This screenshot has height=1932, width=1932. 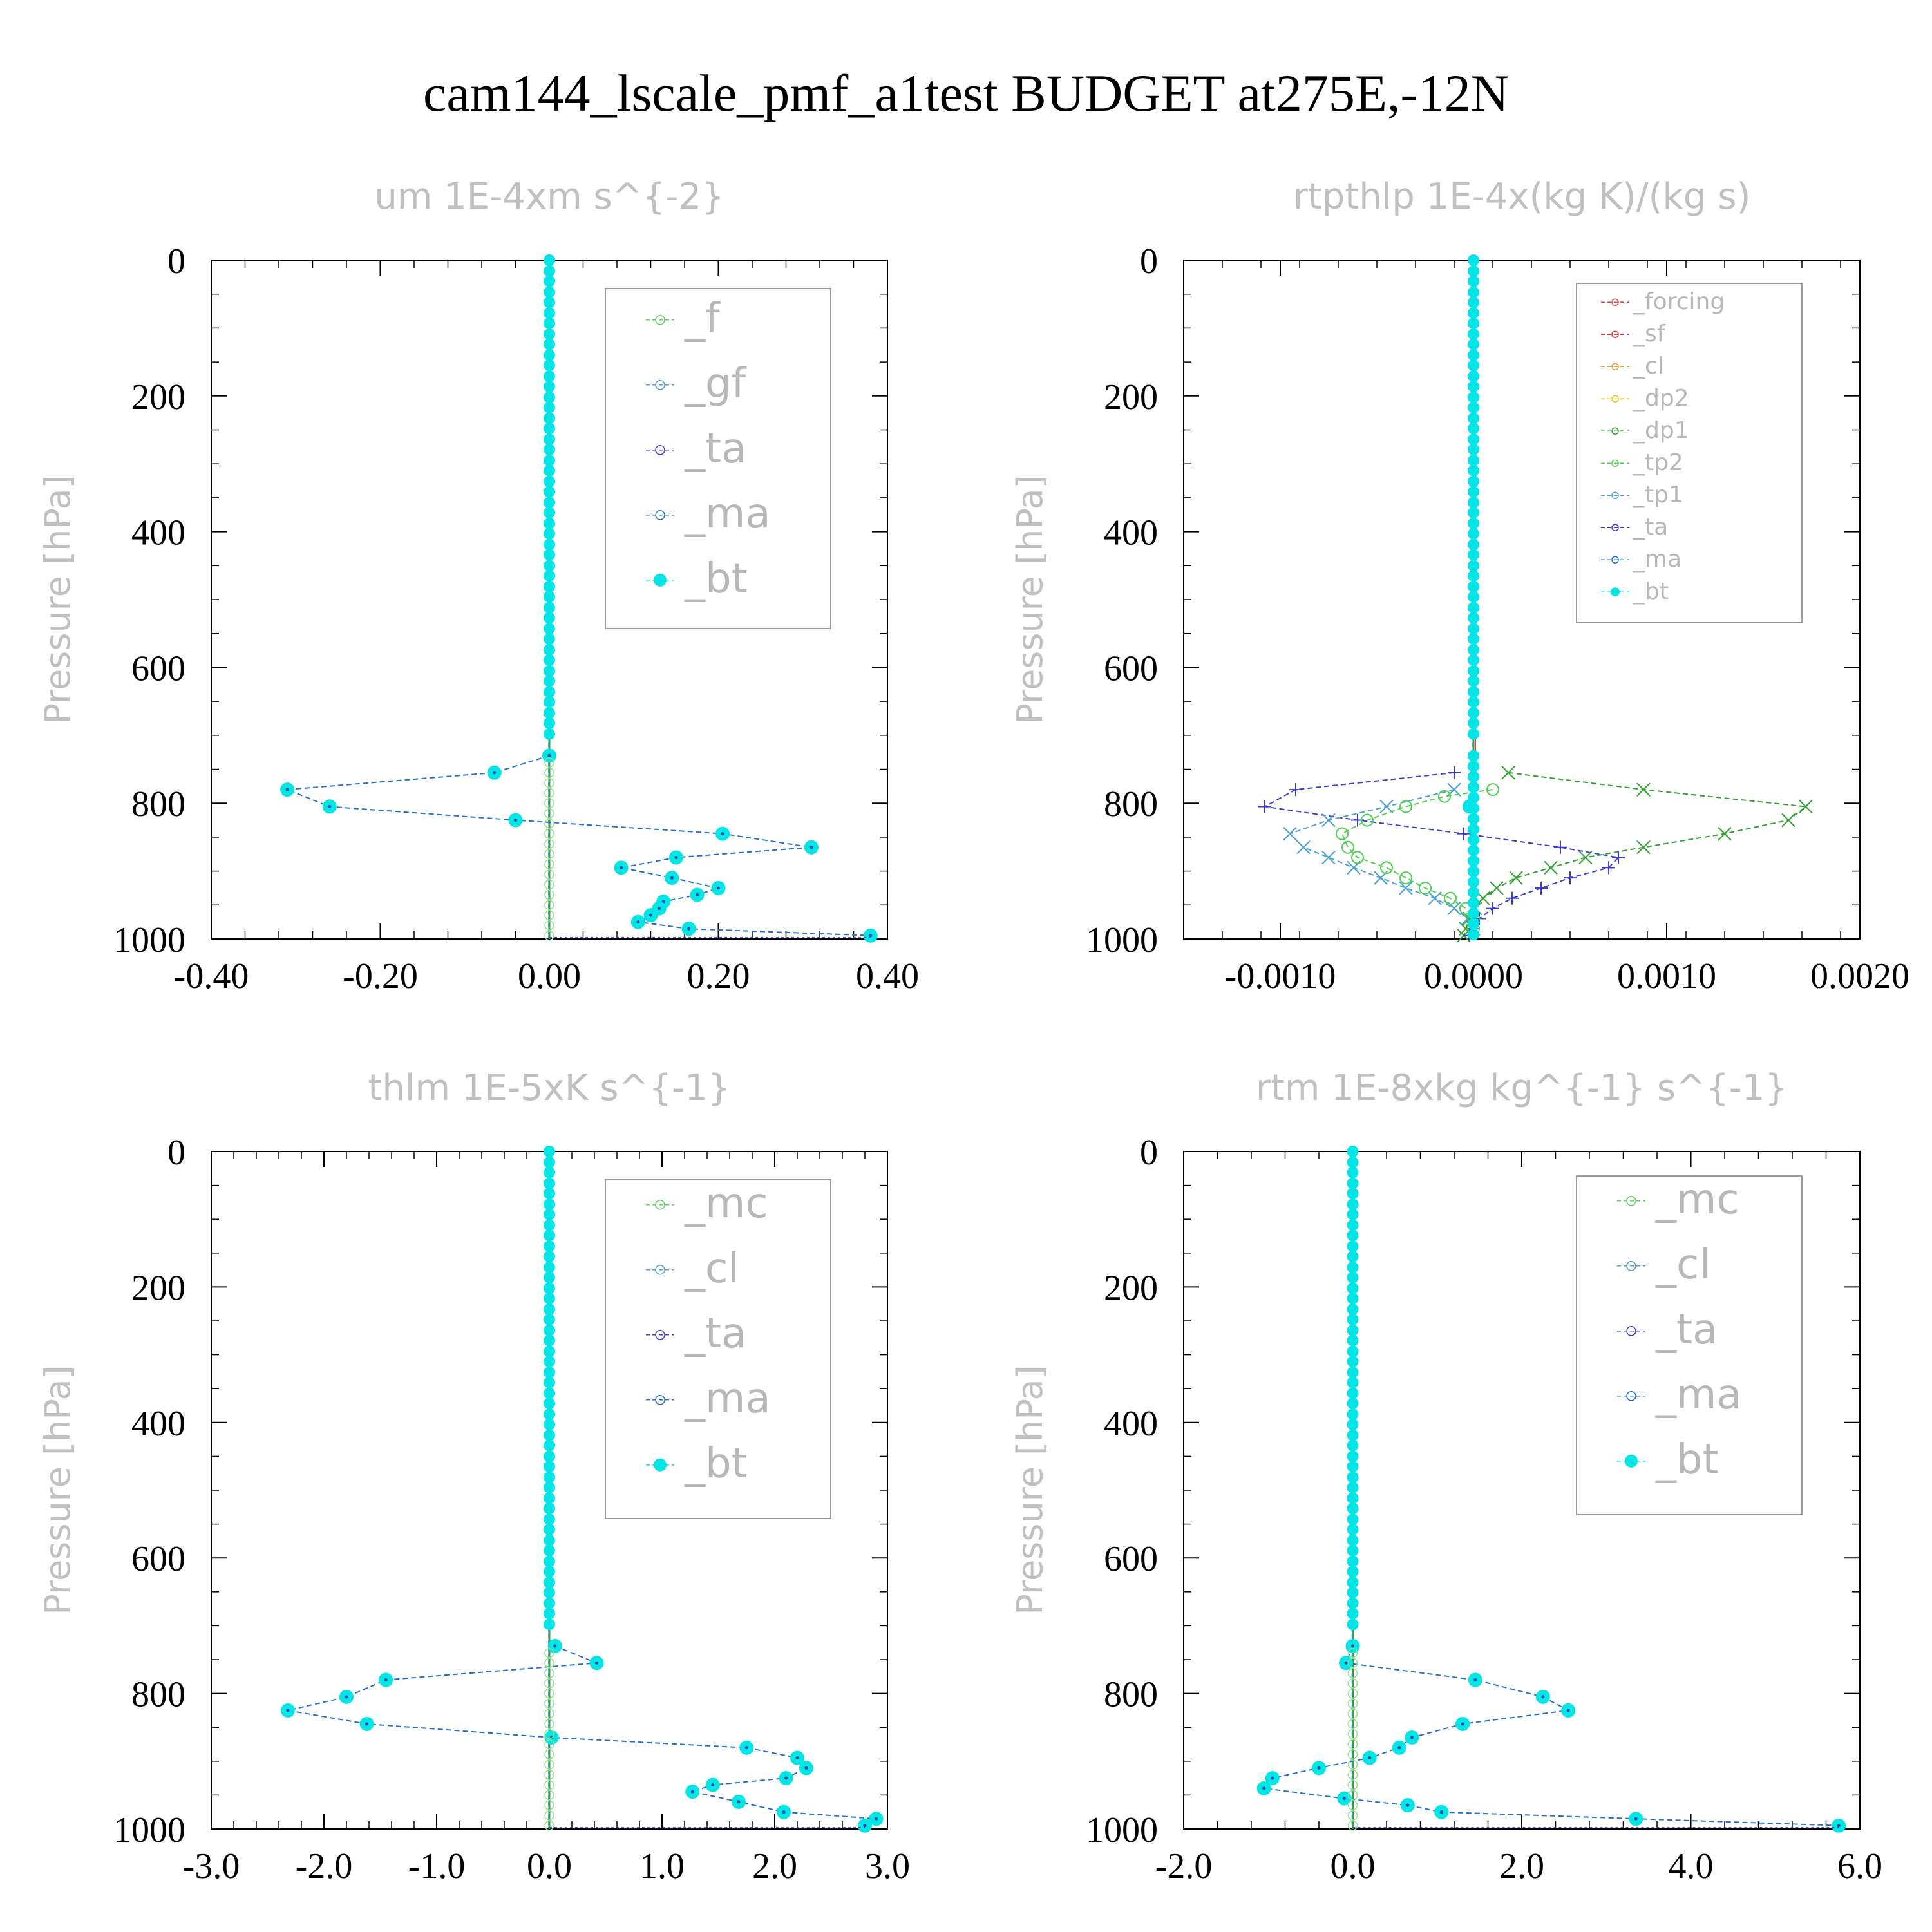 What do you see at coordinates (1353, 1866) in the screenshot?
I see `x-tick-label: 0.0` at bounding box center [1353, 1866].